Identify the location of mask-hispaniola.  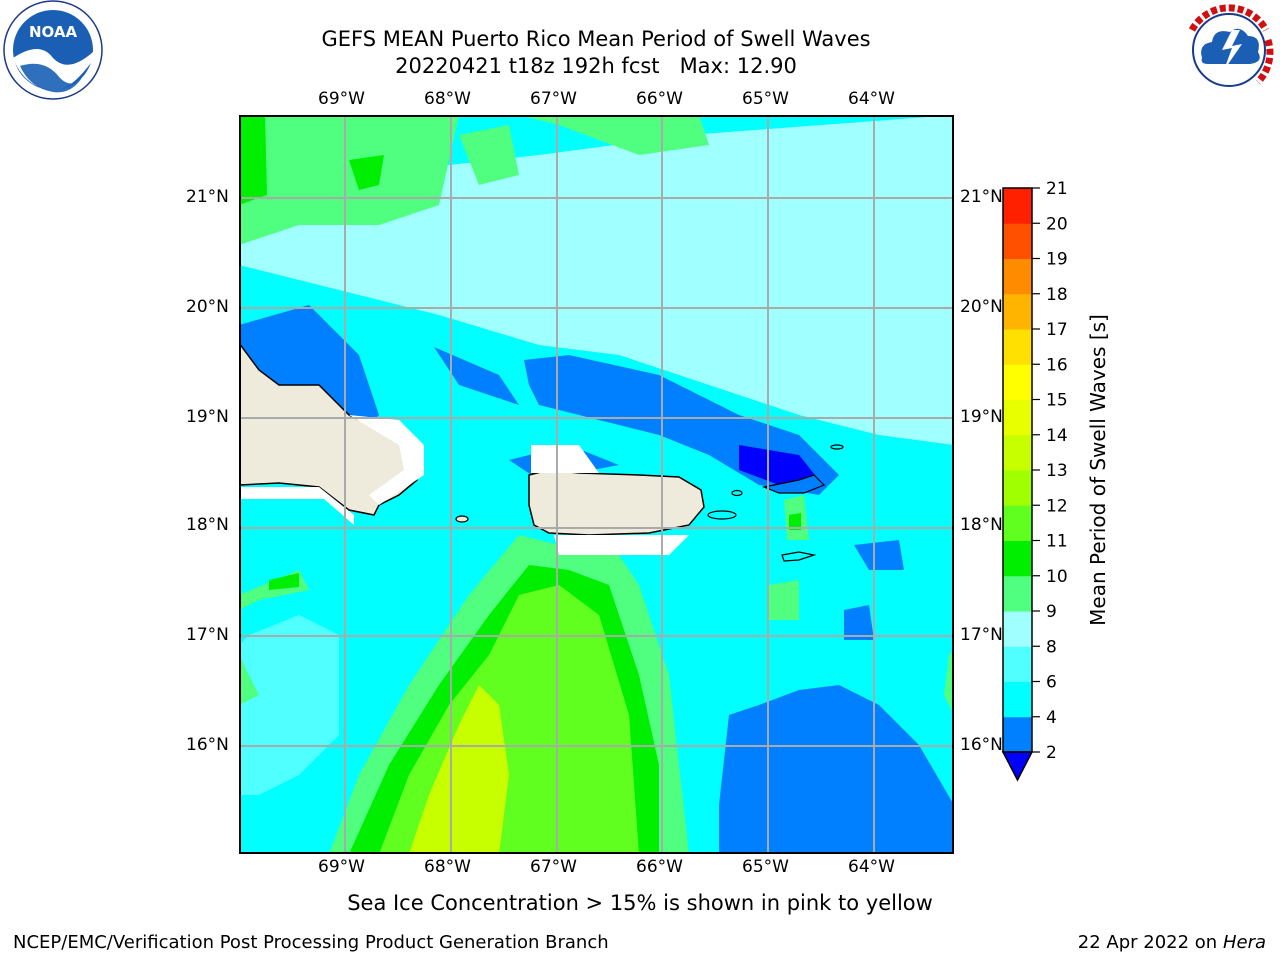
(296, 506).